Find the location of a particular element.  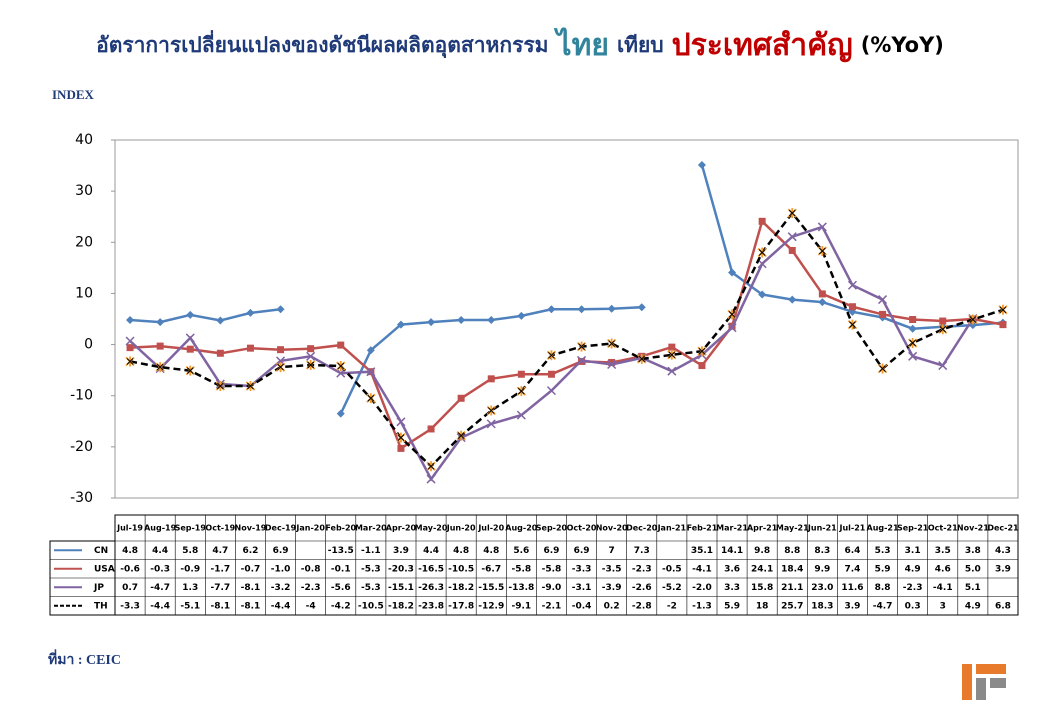

x-tick-label: Aug-19 is located at coordinates (160, 528).